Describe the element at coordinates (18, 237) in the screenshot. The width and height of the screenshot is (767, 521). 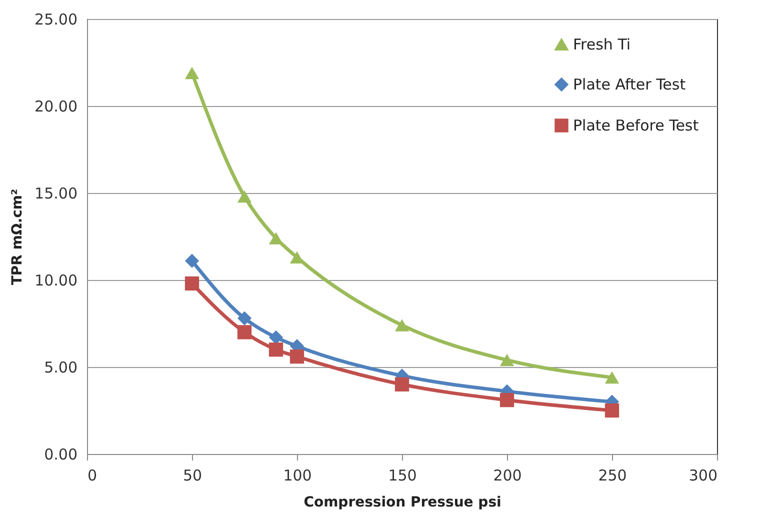
I see `y-axis-title: TPR mΩ.cm²` at that location.